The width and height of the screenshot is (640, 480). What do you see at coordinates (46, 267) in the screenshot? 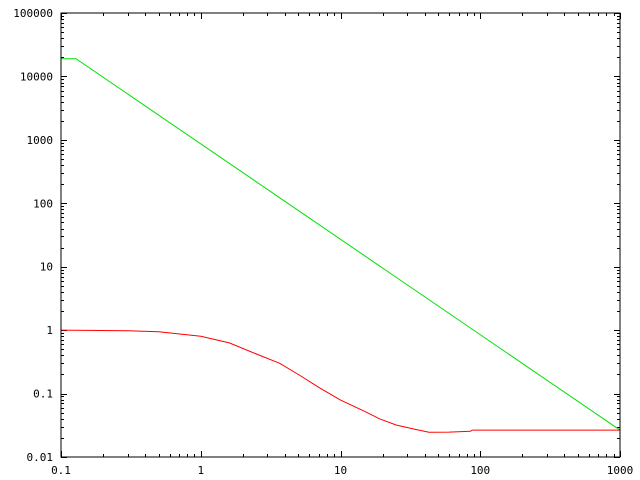
I see `y-tick-label: 10` at bounding box center [46, 267].